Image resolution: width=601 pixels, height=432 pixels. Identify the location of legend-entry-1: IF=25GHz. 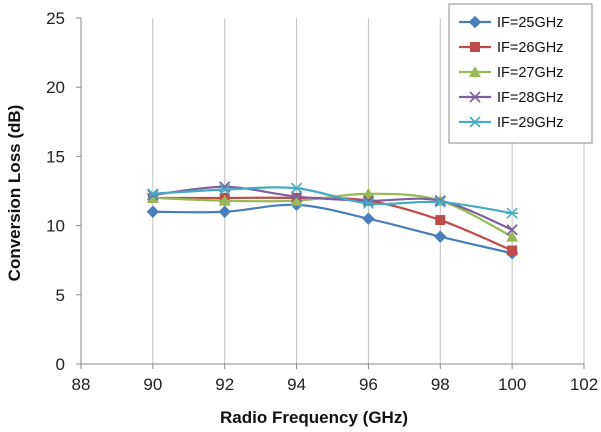
(511, 23).